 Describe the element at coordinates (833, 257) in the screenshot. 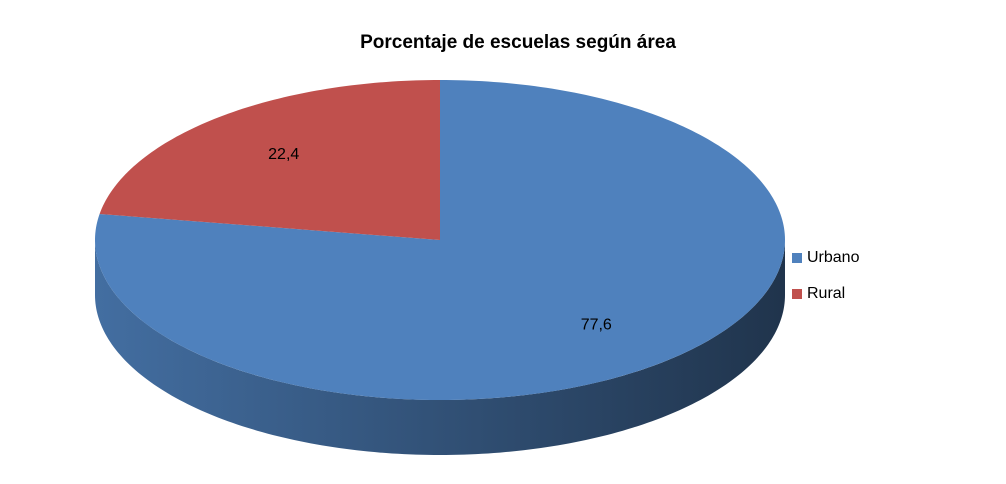

I see `legend-label: Urbano` at that location.